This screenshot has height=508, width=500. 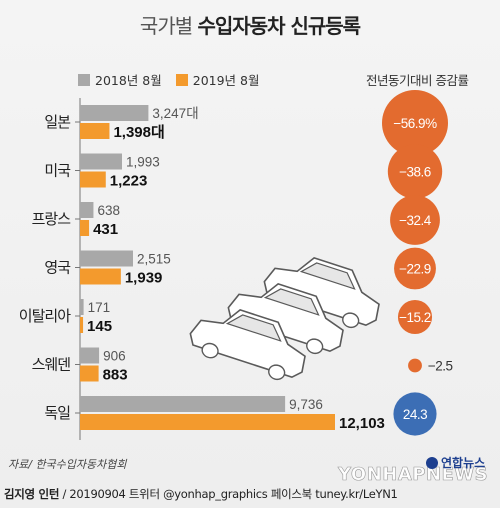 I want to click on legend-item-2019: 2019년 8월, so click(x=217, y=79).